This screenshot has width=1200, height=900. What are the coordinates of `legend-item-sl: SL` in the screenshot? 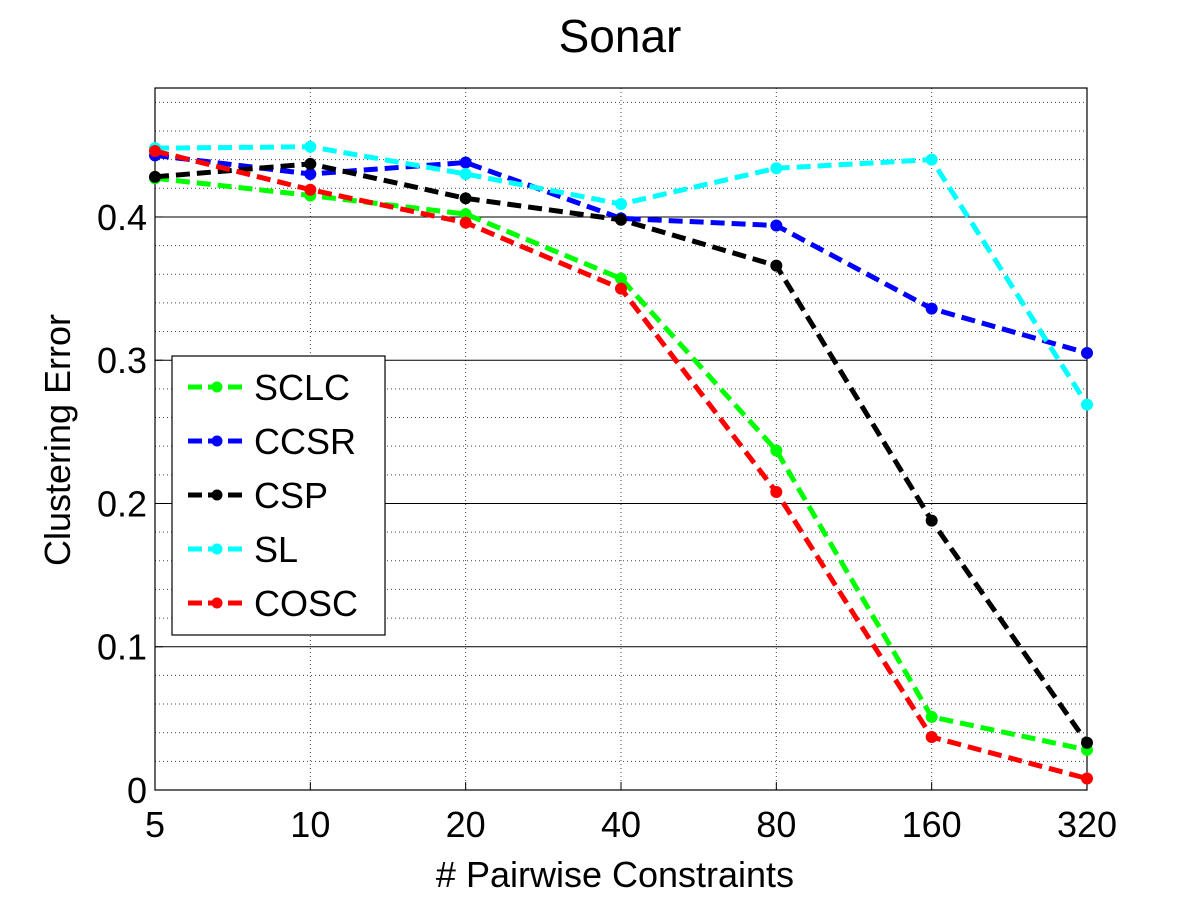 It's located at (243, 549).